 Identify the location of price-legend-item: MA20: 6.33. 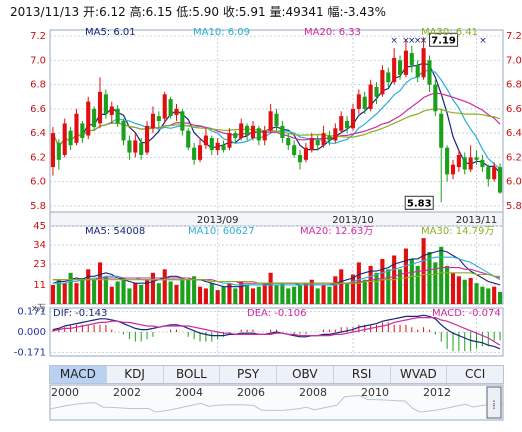
(332, 32).